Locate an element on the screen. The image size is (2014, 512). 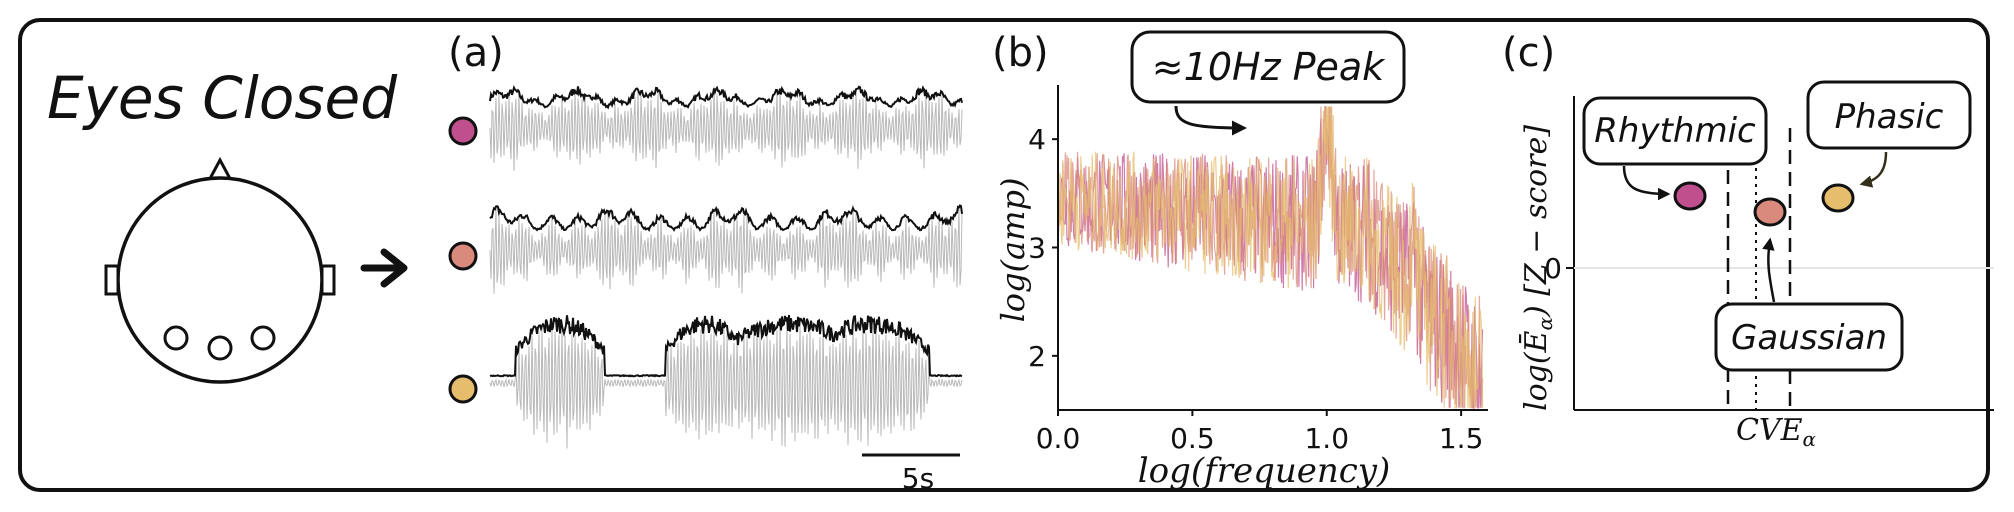
phasic-callout-box is located at coordinates (1889, 115).